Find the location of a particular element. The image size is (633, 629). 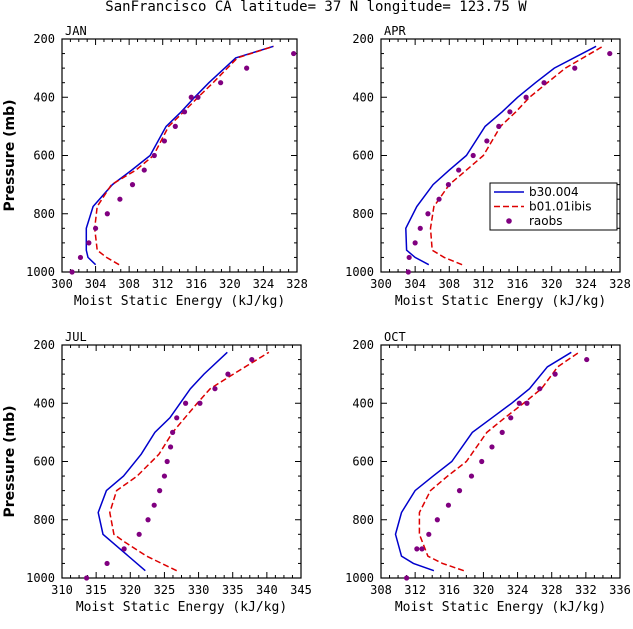

y-tick-label: 400 is located at coordinates (44, 97).